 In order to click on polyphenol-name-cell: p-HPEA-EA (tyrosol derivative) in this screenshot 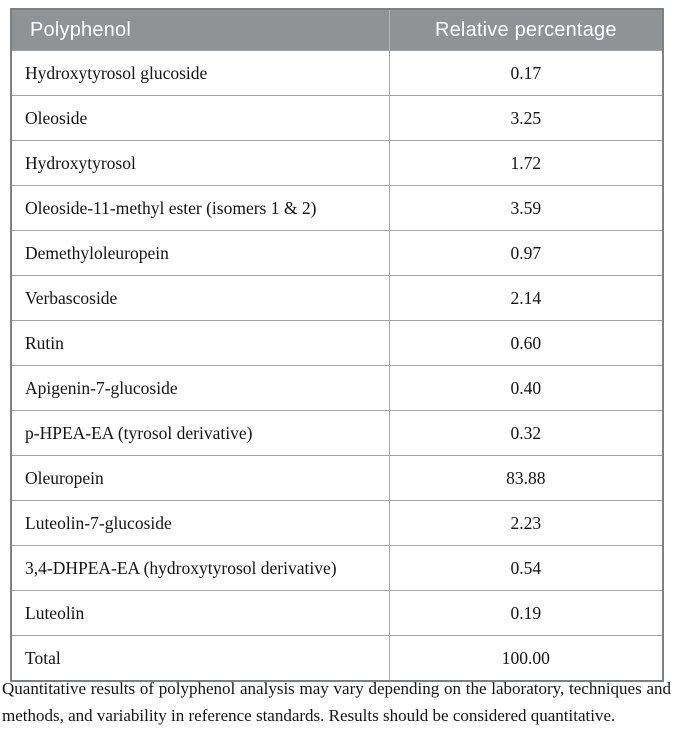, I will do `click(200, 433)`.